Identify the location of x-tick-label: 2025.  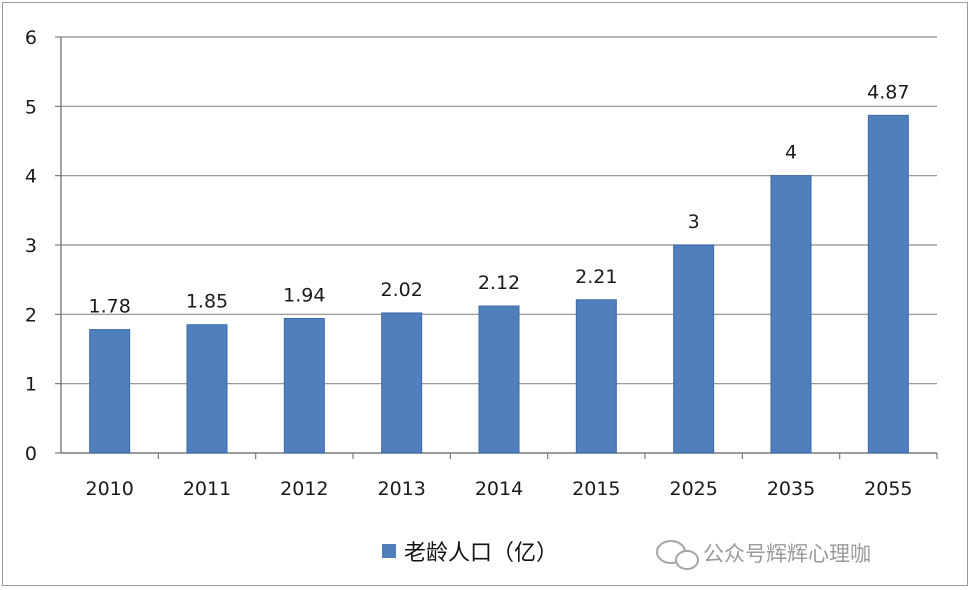
(693, 489).